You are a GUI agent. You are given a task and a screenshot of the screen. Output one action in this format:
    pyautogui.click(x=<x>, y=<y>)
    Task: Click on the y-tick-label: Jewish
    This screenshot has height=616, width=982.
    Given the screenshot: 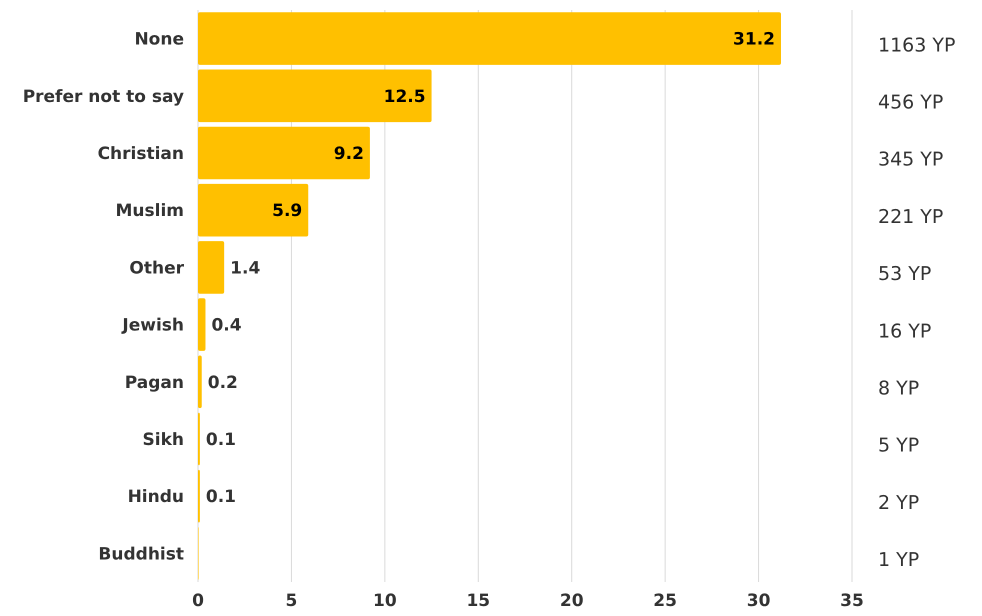 What is the action you would take?
    pyautogui.click(x=152, y=326)
    